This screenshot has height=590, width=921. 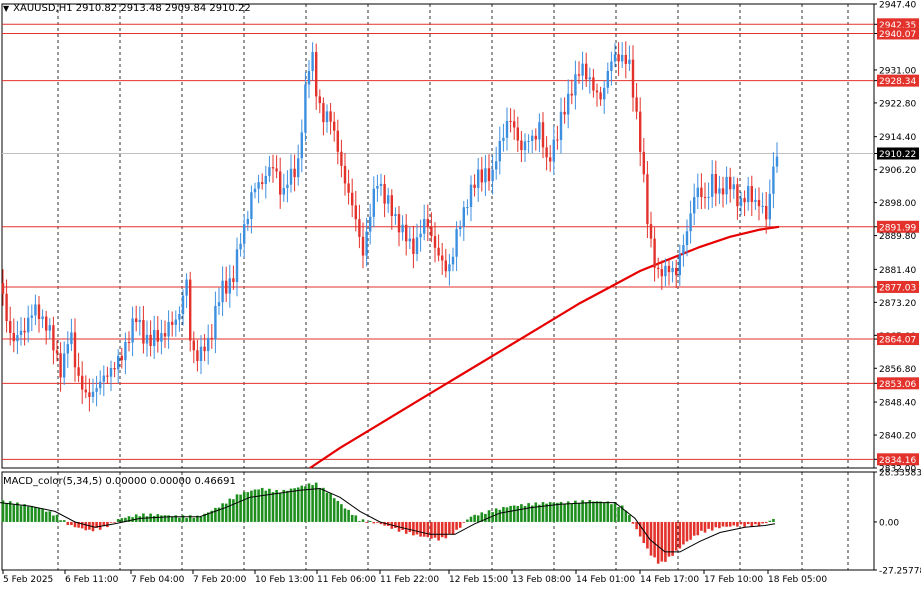 I want to click on y-tick-label: 2848.40, so click(x=897, y=404).